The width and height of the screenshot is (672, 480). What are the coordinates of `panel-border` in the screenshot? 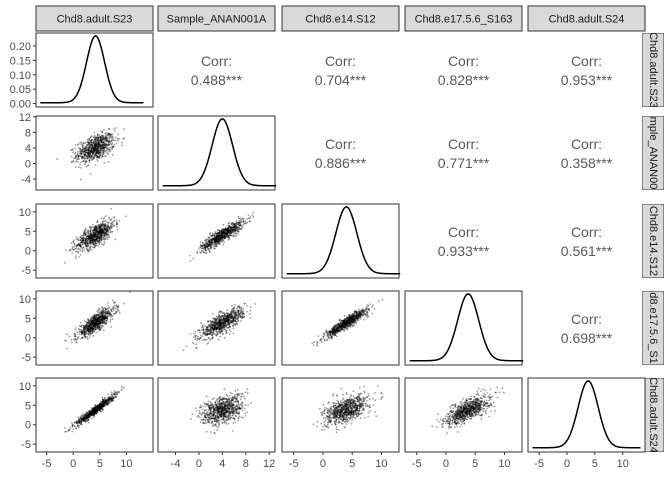 It's located at (94, 415).